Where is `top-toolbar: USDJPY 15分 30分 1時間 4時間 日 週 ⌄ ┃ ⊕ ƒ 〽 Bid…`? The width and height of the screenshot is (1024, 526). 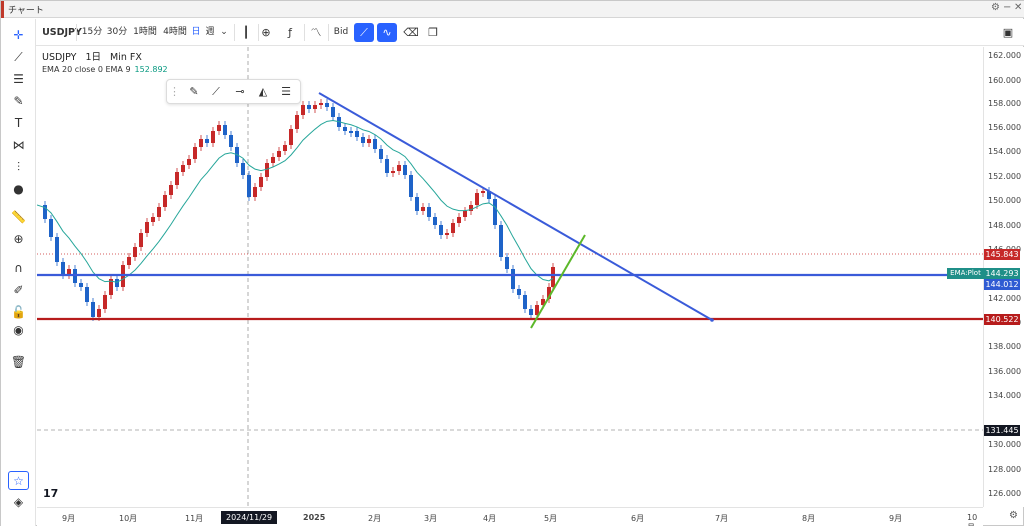
top-toolbar: USDJPY 15分 30分 1時間 4時間 日 週 ⌄ ┃ ⊕ ƒ 〽 Bid… is located at coordinates (530, 32).